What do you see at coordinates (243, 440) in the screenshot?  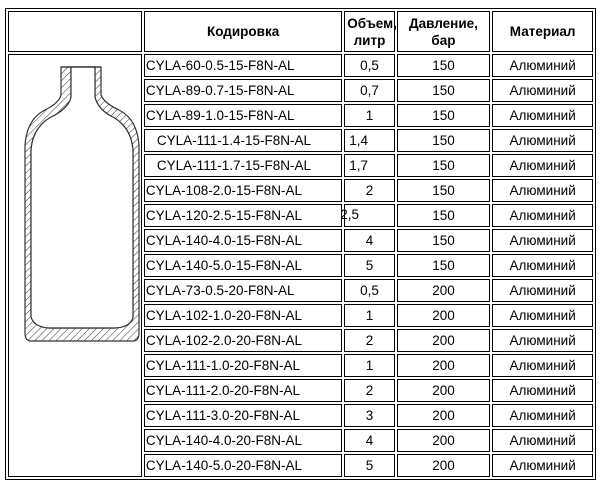 I see `code-cell: CYLA-140-4.0-20-F8N-AL` at bounding box center [243, 440].